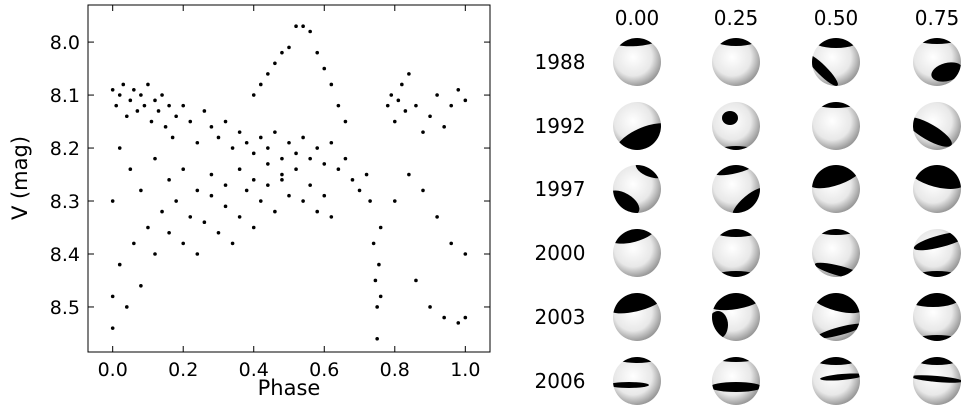 This screenshot has height=410, width=971. What do you see at coordinates (560, 126) in the screenshot?
I see `year-label: 1992` at bounding box center [560, 126].